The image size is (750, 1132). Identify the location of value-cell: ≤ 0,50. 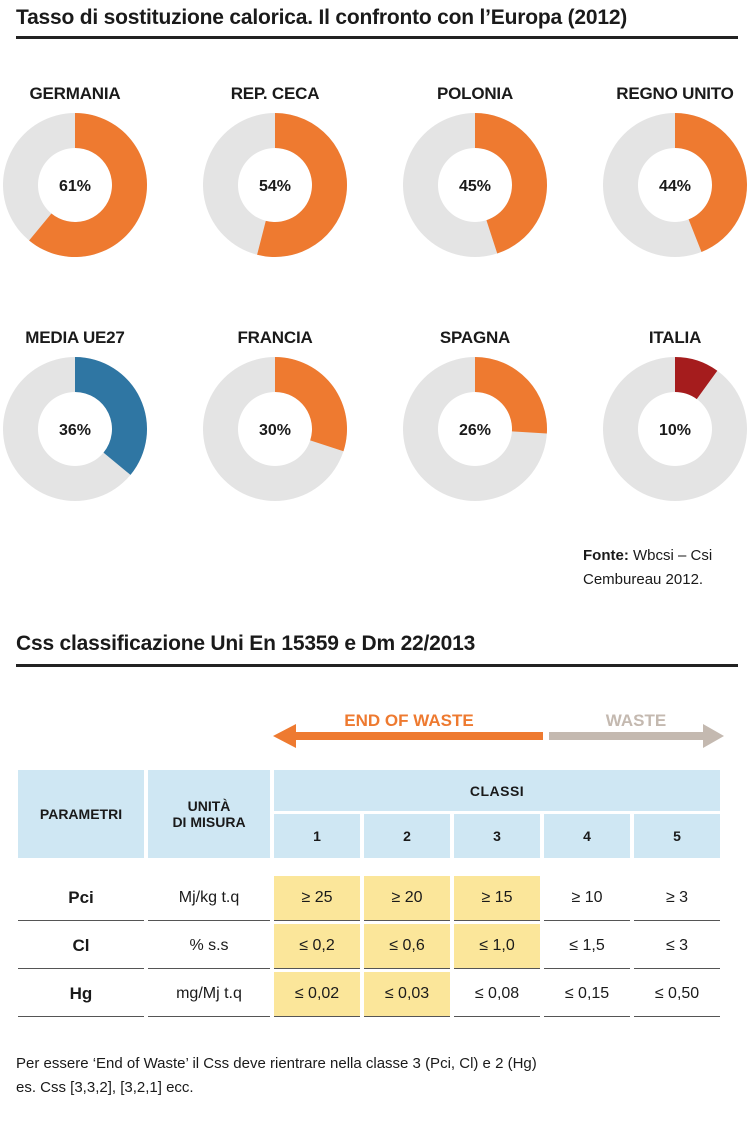
(677, 994).